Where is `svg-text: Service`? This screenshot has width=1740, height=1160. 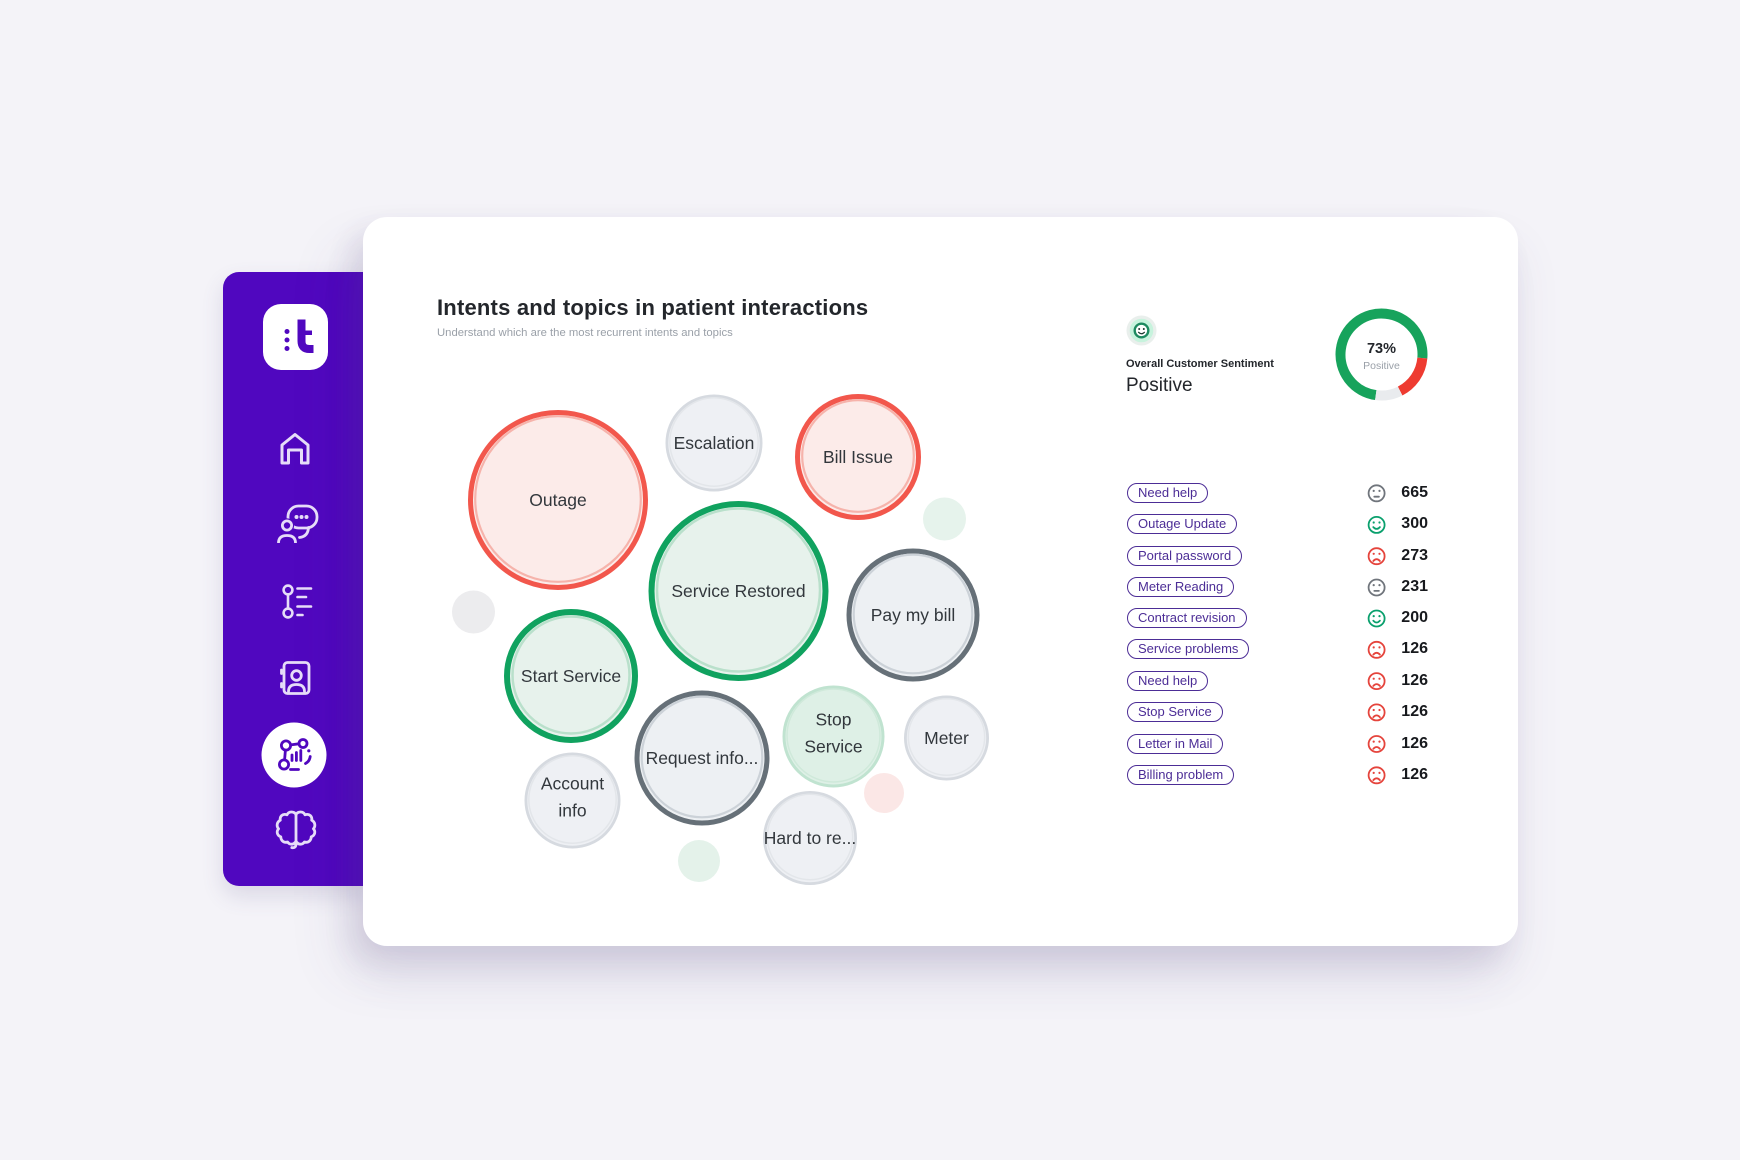
svg-text: Service is located at coordinates (833, 747).